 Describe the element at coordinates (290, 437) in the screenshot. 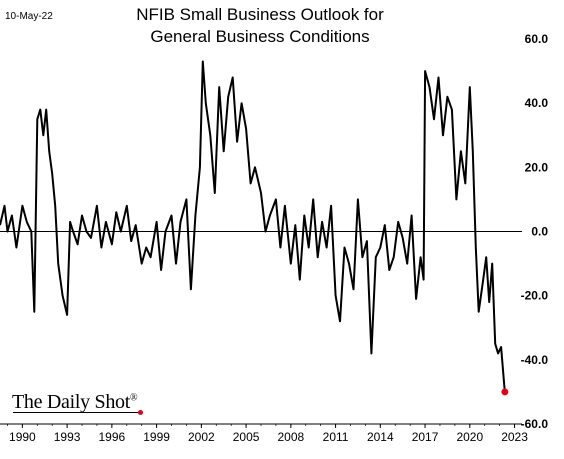

I see `x-tick-label: 2008` at that location.